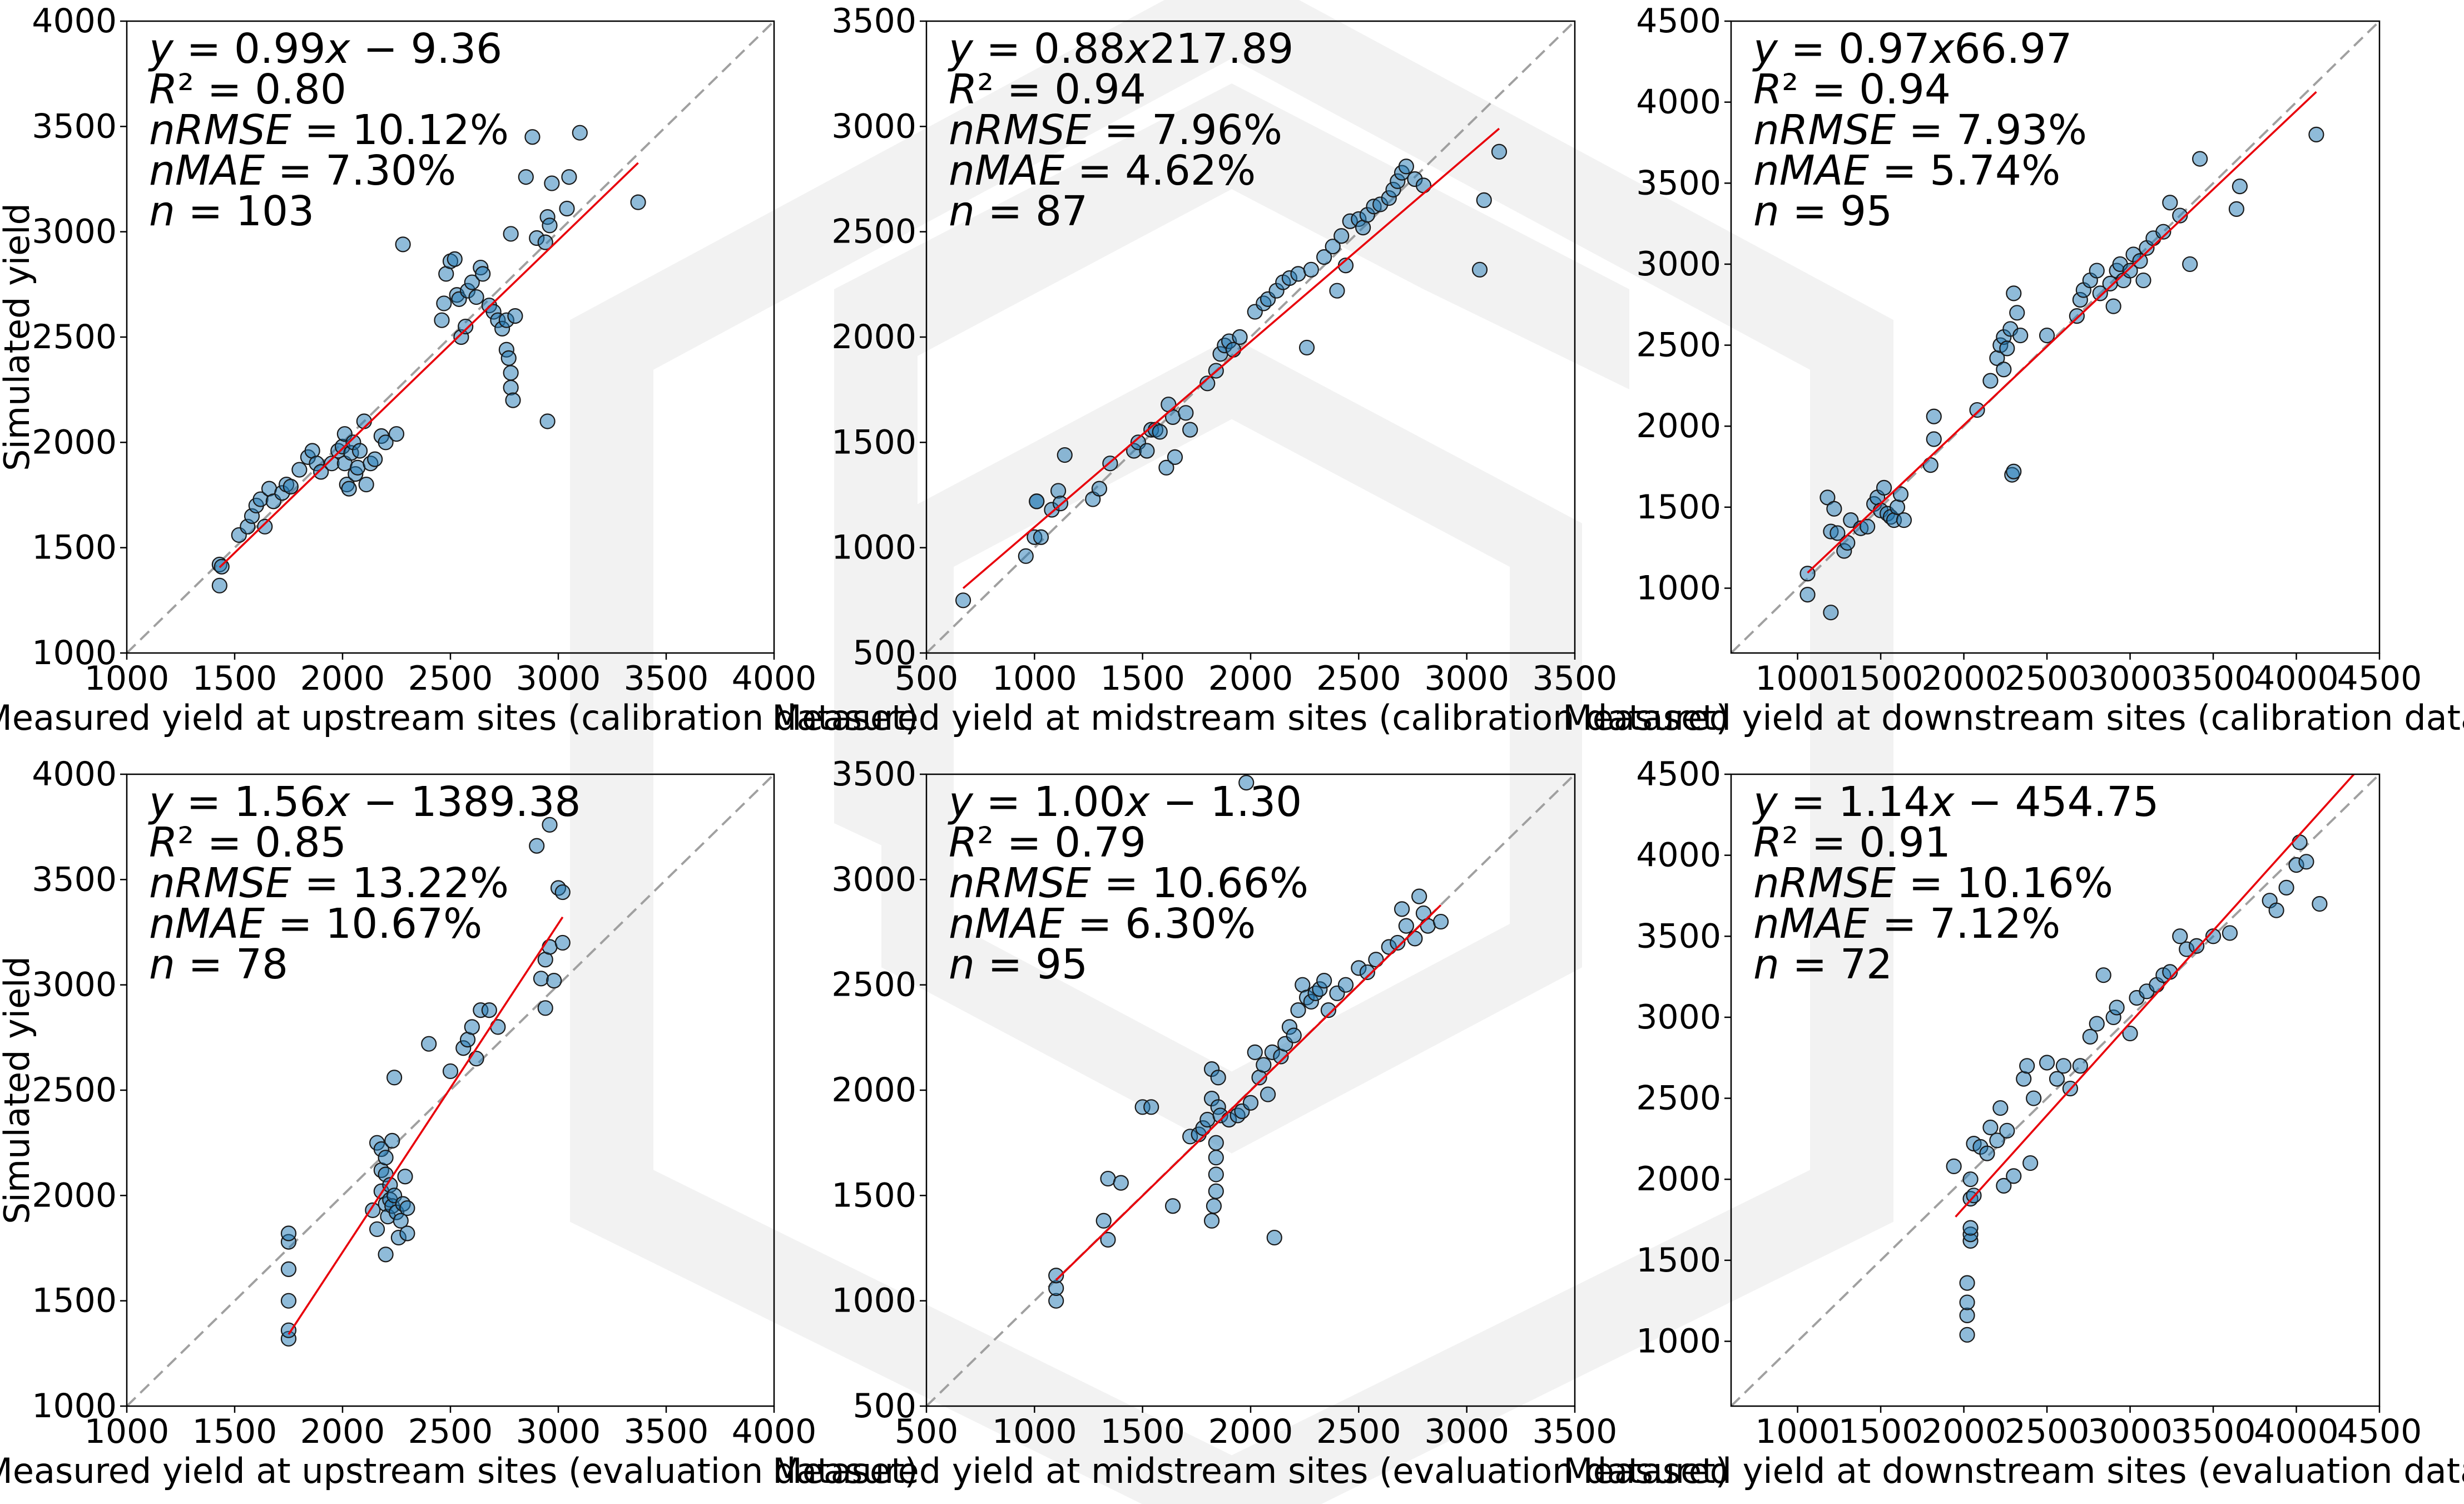 Image resolution: width=2464 pixels, height=1504 pixels. Describe the element at coordinates (1822, 964) in the screenshot. I see `stat-annotation: n = 72` at that location.